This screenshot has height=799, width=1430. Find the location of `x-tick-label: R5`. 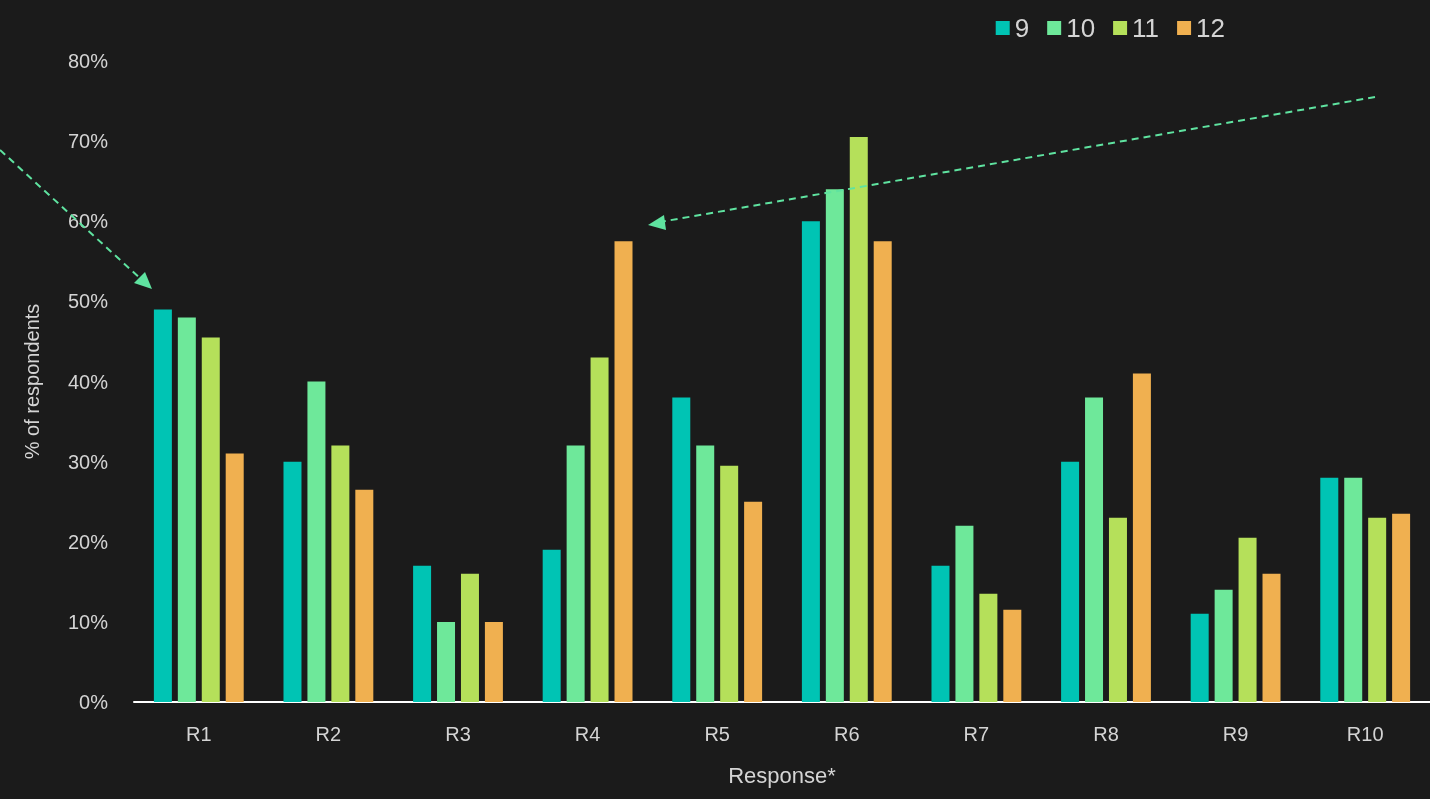

x-tick-label: R5 is located at coordinates (717, 734).